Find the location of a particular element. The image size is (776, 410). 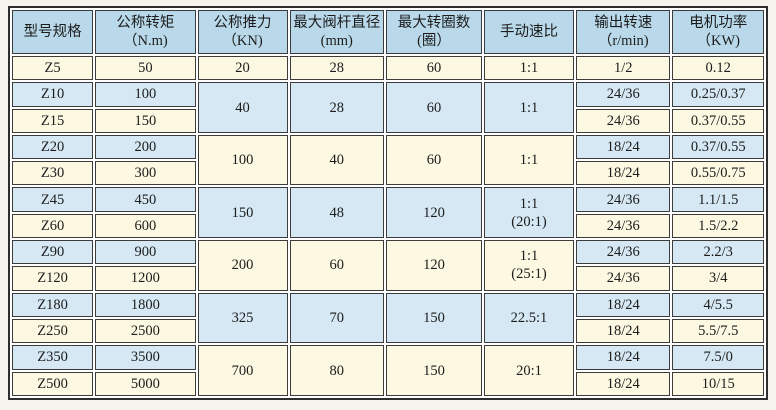

model-cell: Z45 is located at coordinates (53, 199).